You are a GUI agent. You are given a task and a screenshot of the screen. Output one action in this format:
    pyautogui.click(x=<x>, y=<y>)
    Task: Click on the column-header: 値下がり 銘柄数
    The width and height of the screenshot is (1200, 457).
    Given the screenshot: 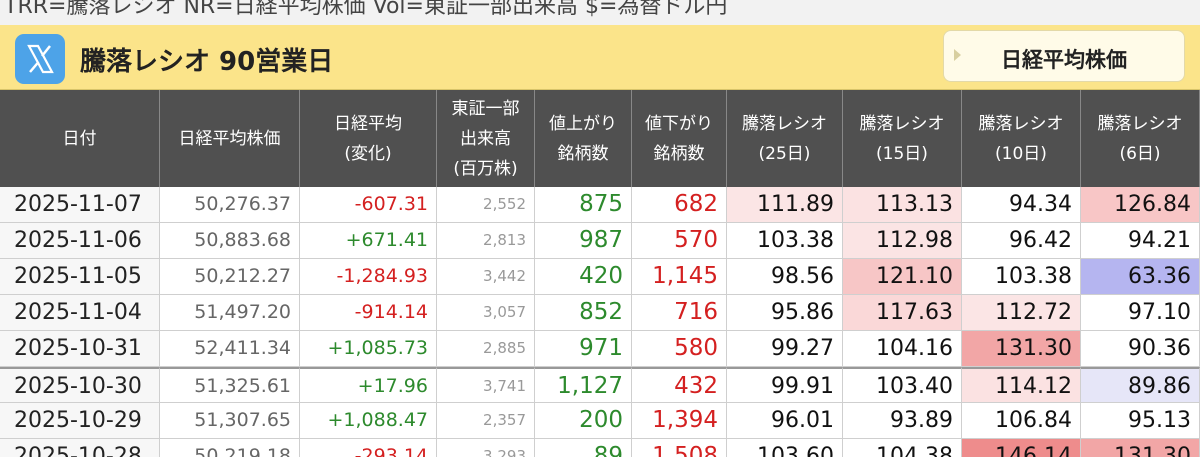 What is the action you would take?
    pyautogui.click(x=679, y=138)
    